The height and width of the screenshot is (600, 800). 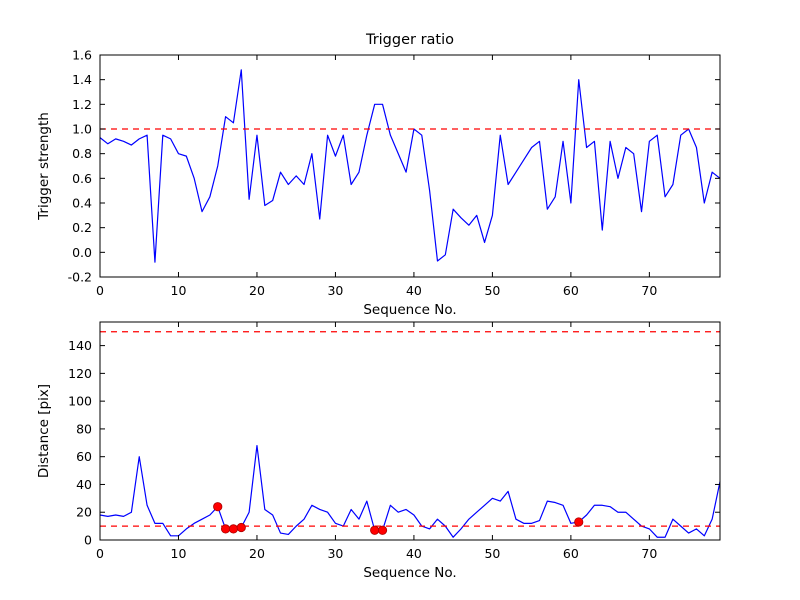 I want to click on y-tick-label: 0, so click(x=88, y=540).